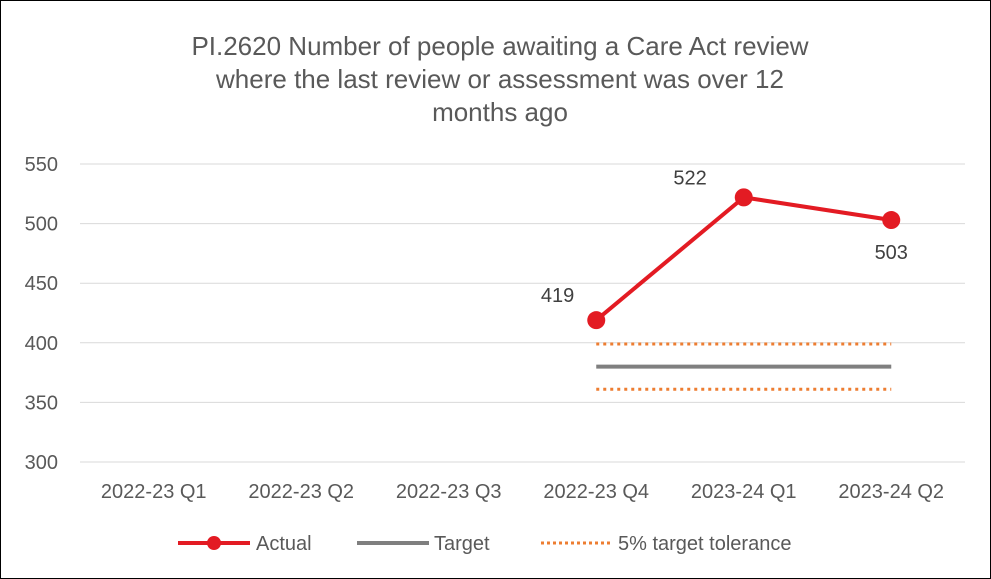  Describe the element at coordinates (41, 403) in the screenshot. I see `y-tick-label-350: 350` at that location.